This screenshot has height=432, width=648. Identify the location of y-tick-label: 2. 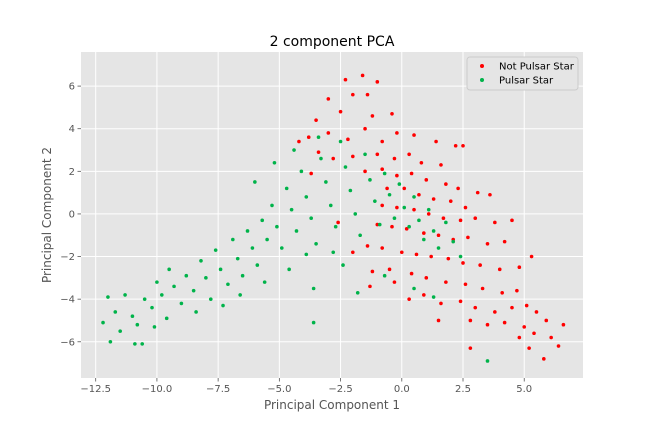
(72, 172).